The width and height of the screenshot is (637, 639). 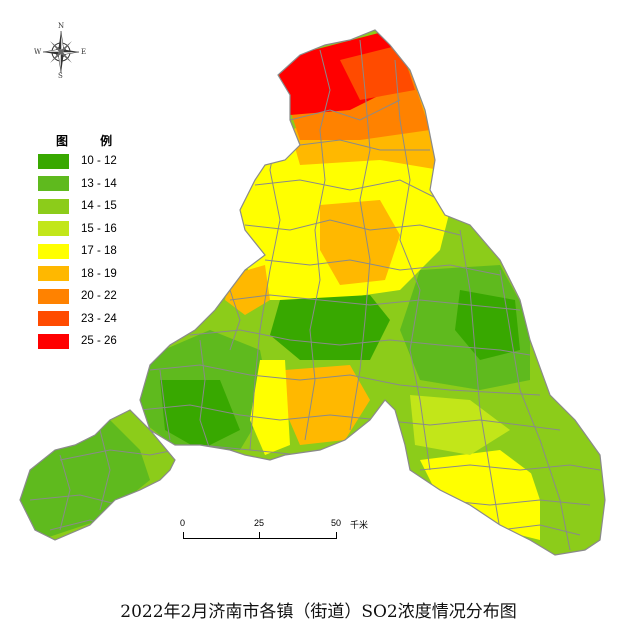 I want to click on legend-label: 18 - 19, so click(x=99, y=273).